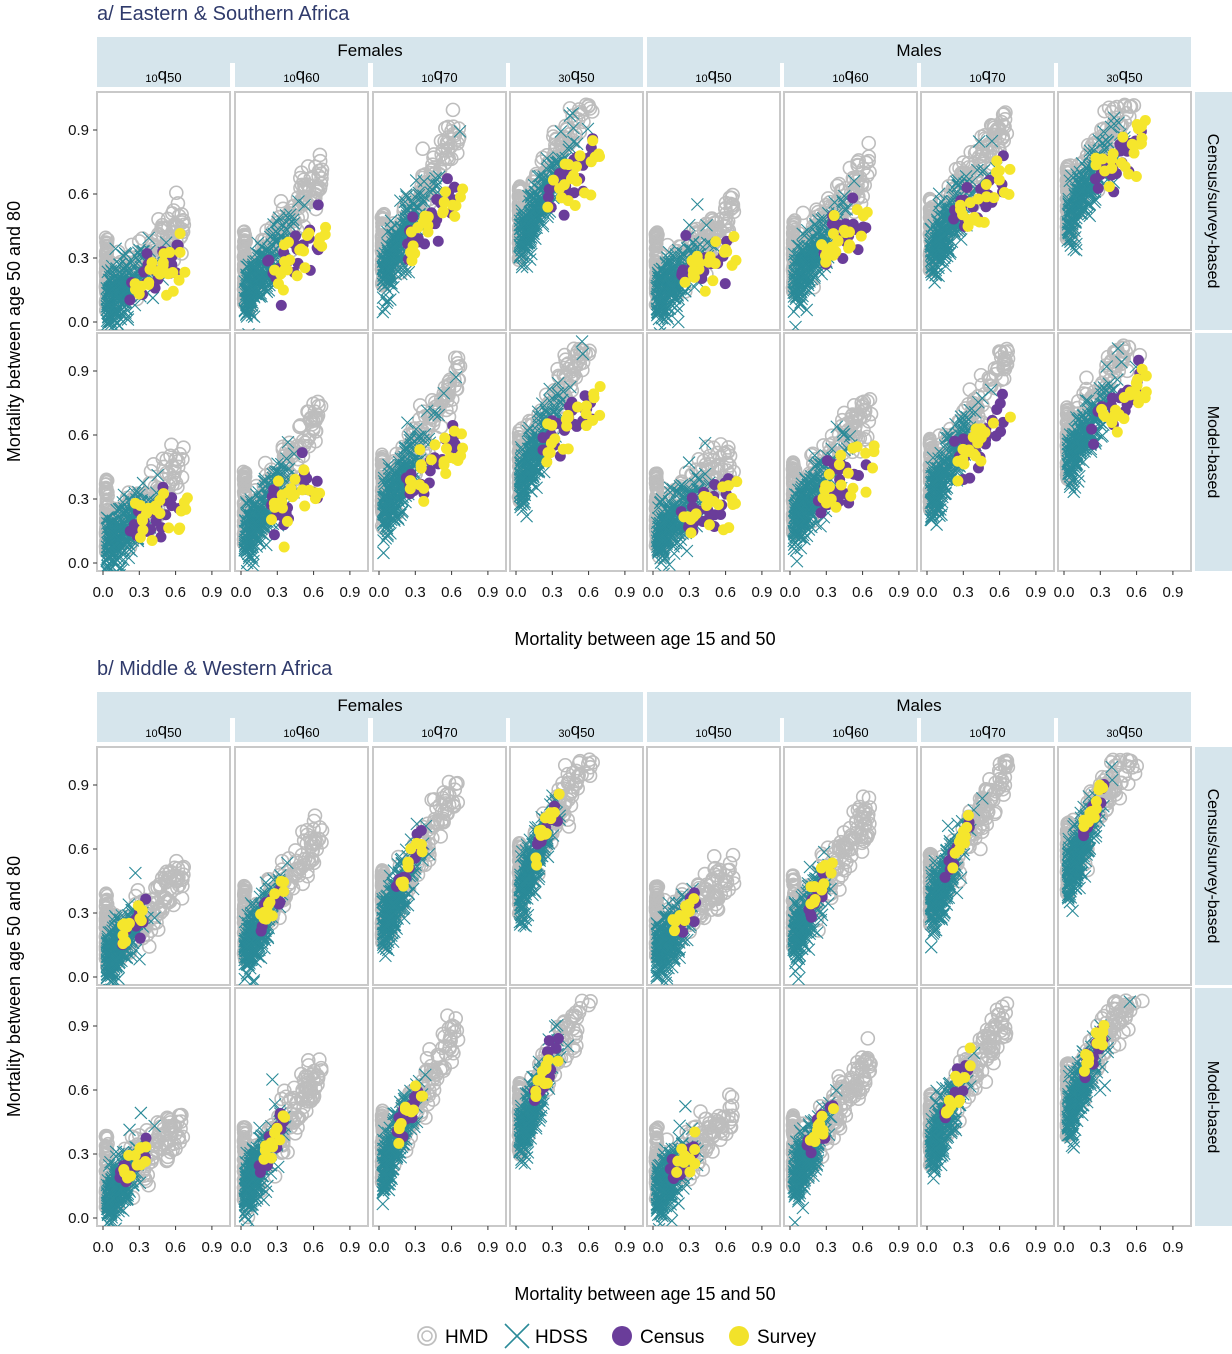  Describe the element at coordinates (998, 77) in the screenshot. I see `measure-suffix: 70` at that location.